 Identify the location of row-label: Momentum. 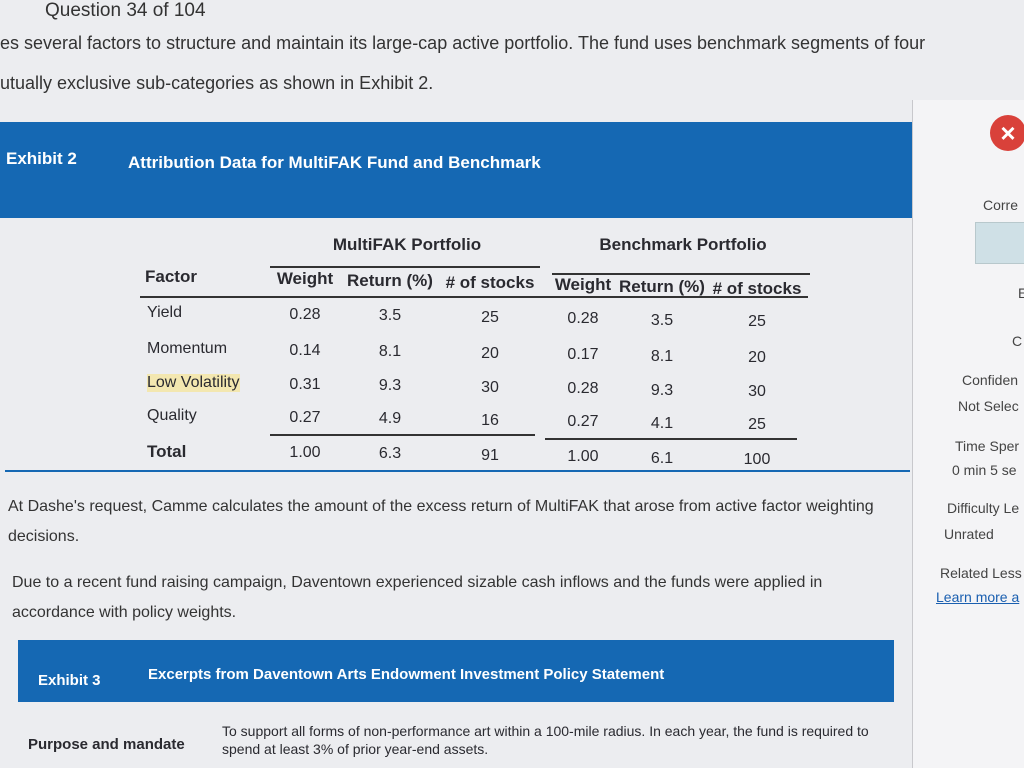
(187, 348).